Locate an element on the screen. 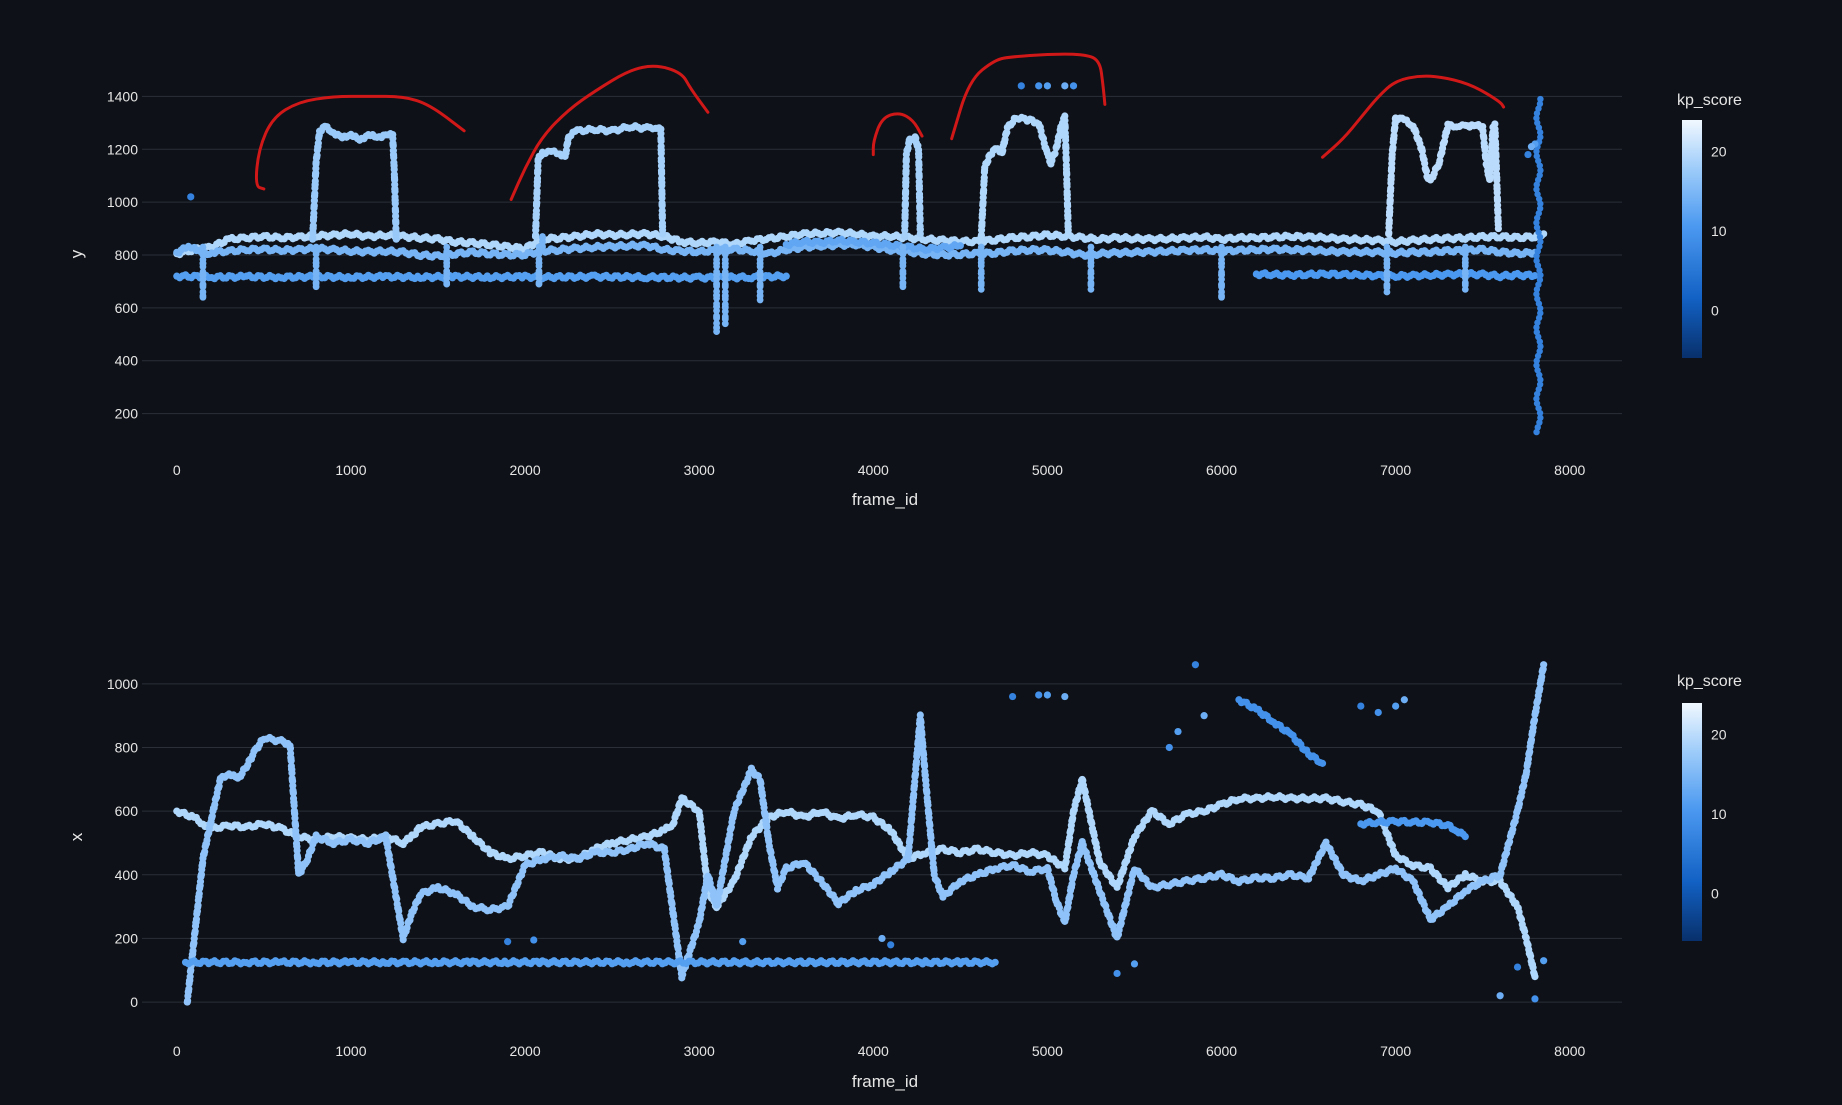 Image resolution: width=1842 pixels, height=1105 pixels. x-axis-ticks: 0 1000 2000 3000 4000 5000 6000 7000 8000 is located at coordinates (879, 1051).